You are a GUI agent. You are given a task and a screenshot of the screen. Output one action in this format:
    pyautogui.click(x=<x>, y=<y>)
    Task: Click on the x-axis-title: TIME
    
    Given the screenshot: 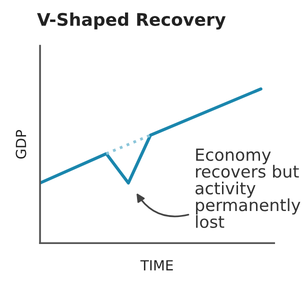 What is the action you would take?
    pyautogui.click(x=156, y=265)
    